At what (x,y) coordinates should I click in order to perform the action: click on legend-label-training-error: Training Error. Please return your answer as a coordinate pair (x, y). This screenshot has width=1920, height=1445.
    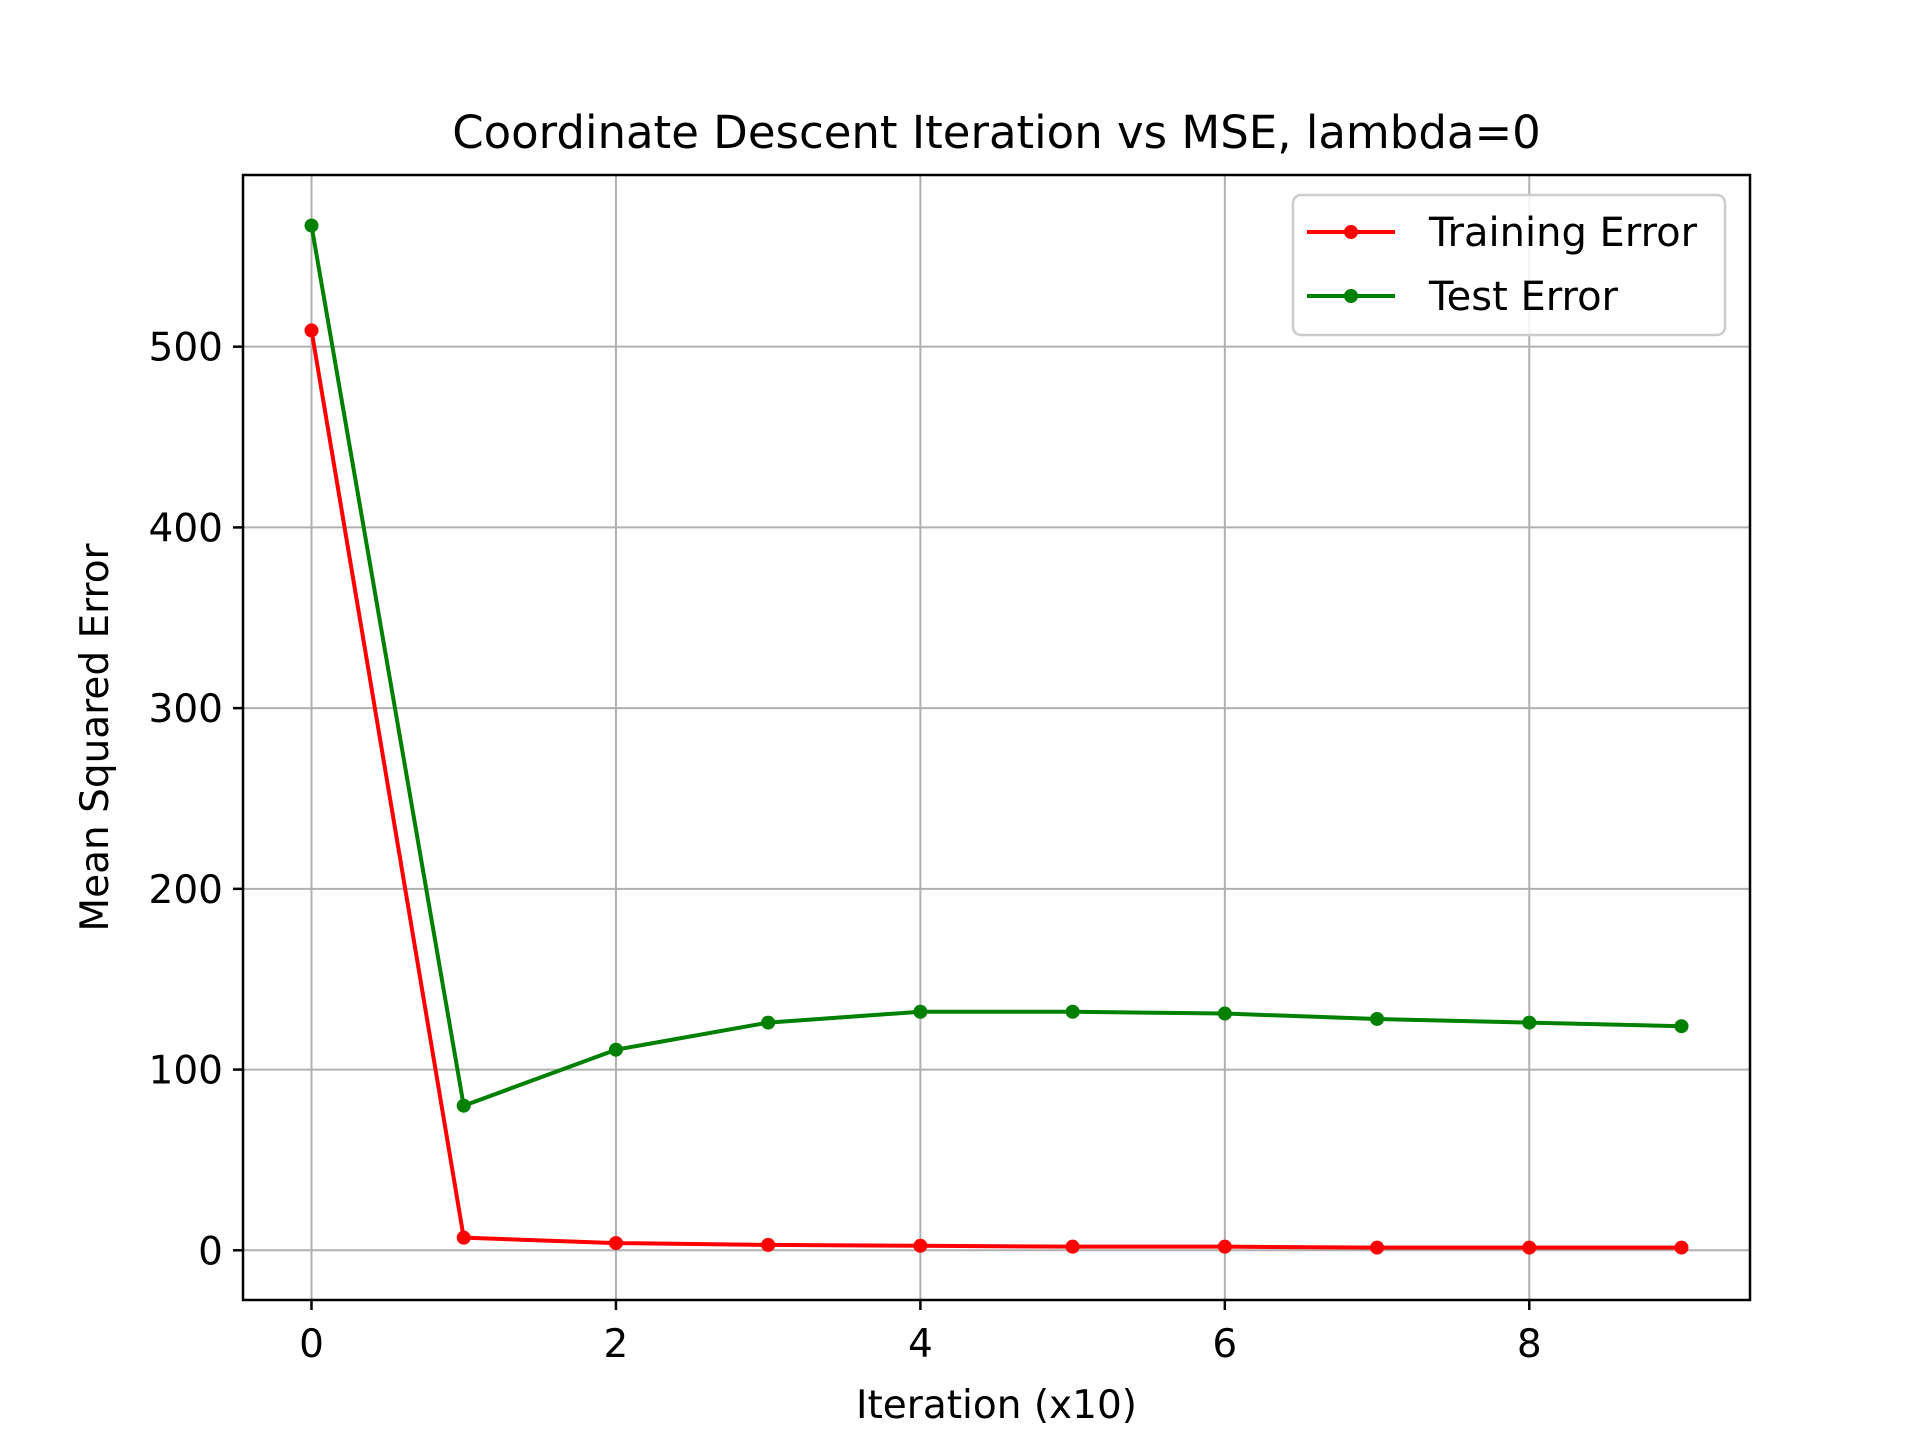
    Looking at the image, I should click on (1563, 233).